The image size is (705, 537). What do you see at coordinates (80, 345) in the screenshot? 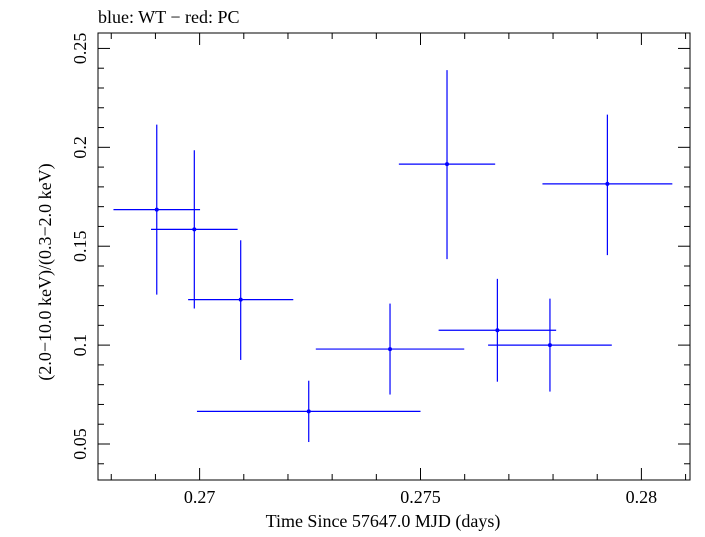
I see `y-tick-label: 0.1` at bounding box center [80, 345].